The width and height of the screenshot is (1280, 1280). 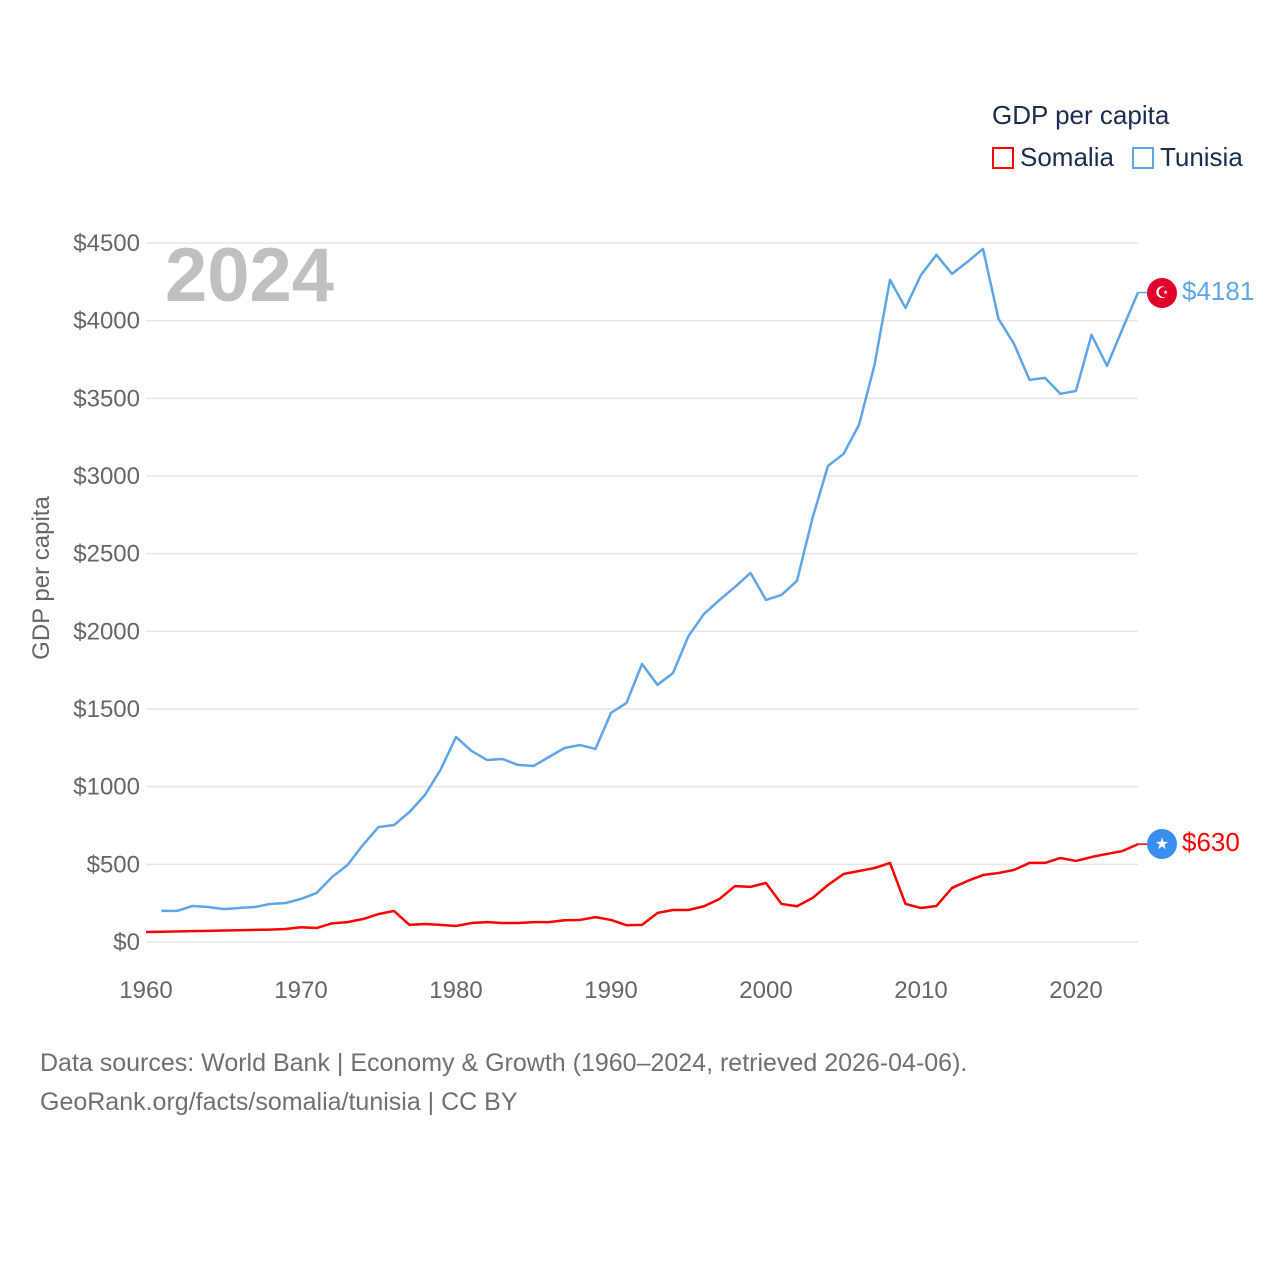 What do you see at coordinates (765, 990) in the screenshot?
I see `x-tick-label: 2000` at bounding box center [765, 990].